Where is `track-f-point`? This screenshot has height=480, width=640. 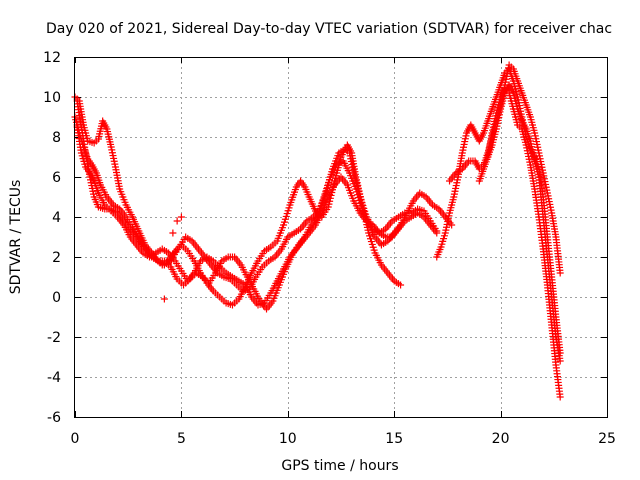
track-f-point is located at coordinates (560, 273).